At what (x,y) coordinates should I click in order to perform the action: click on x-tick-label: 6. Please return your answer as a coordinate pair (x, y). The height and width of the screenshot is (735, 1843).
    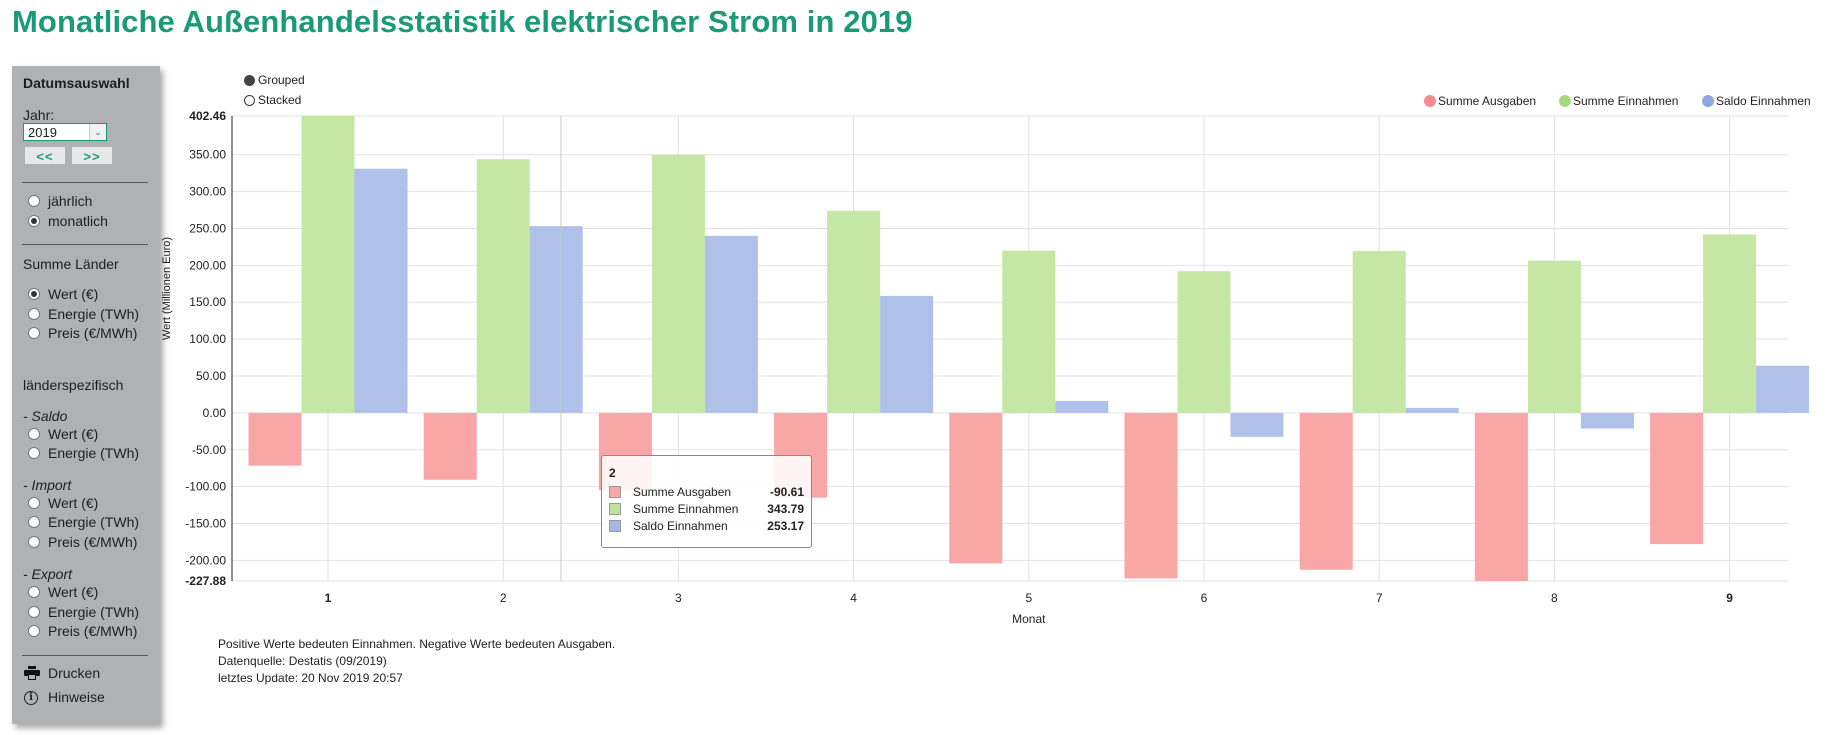
    Looking at the image, I should click on (1204, 598).